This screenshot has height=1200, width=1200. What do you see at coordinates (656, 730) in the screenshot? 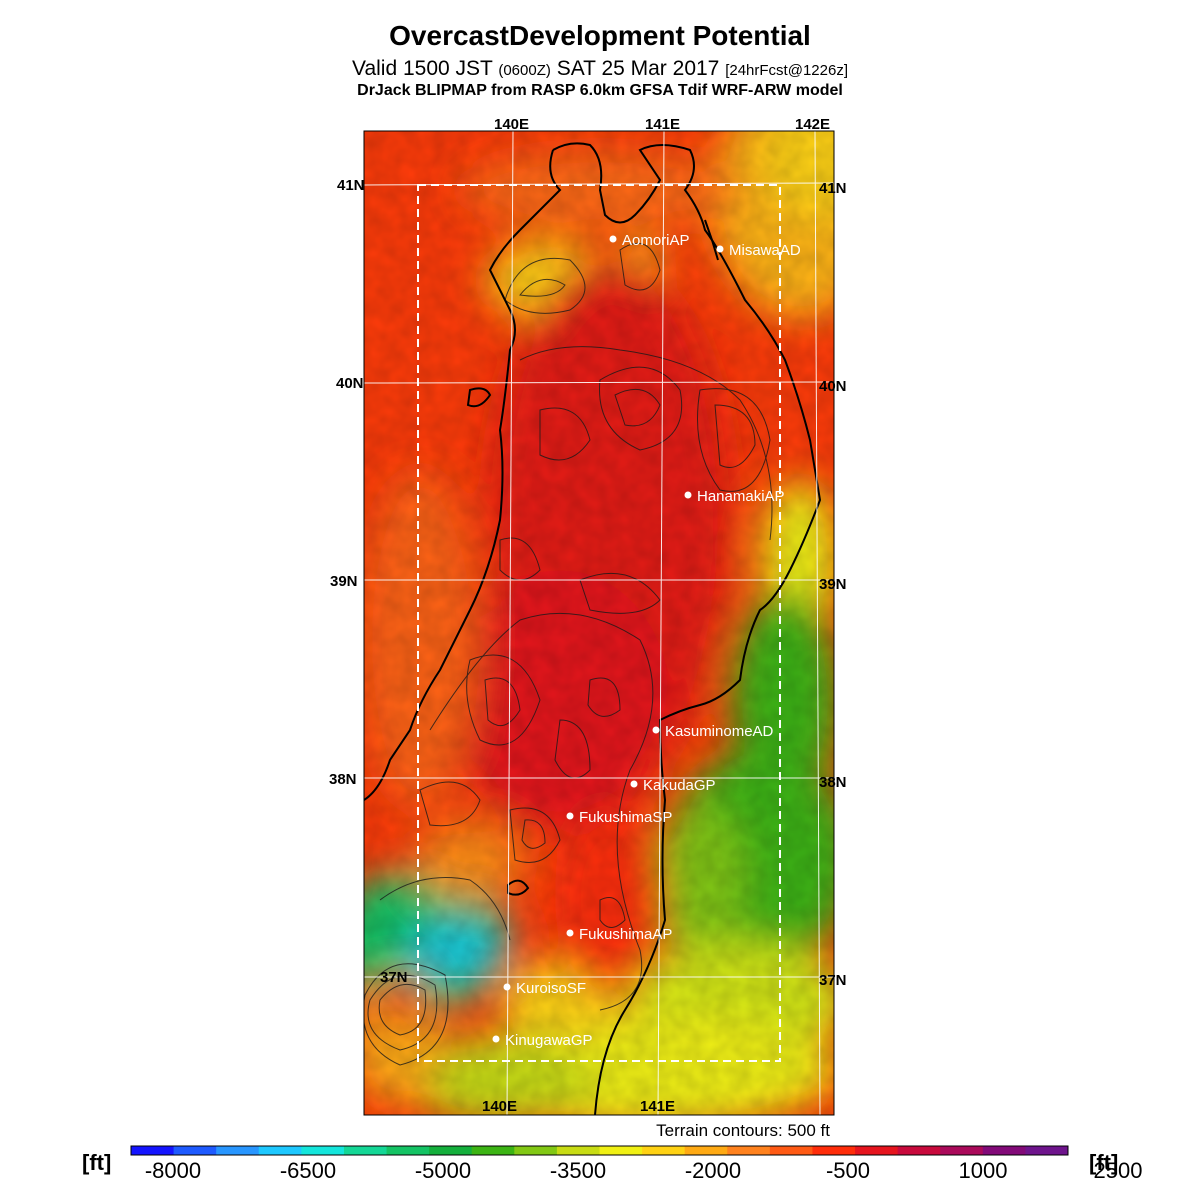
I see `site-marker-kasuminomead` at bounding box center [656, 730].